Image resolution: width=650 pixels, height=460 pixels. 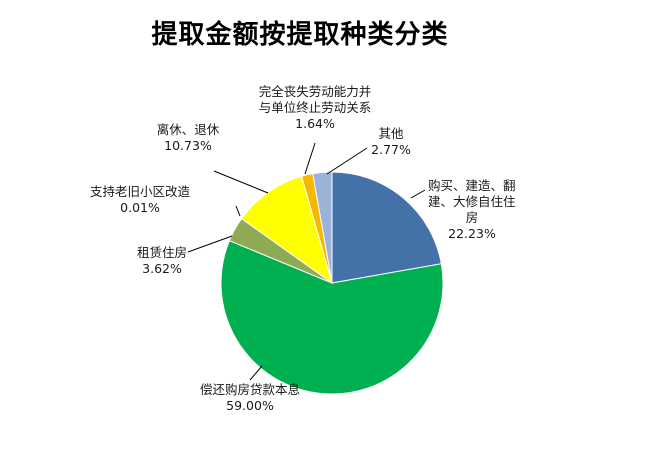 I want to click on slice-label-5: 完全丧失劳动能力并与单位终止劳动关系 1.64%, so click(x=315, y=107).